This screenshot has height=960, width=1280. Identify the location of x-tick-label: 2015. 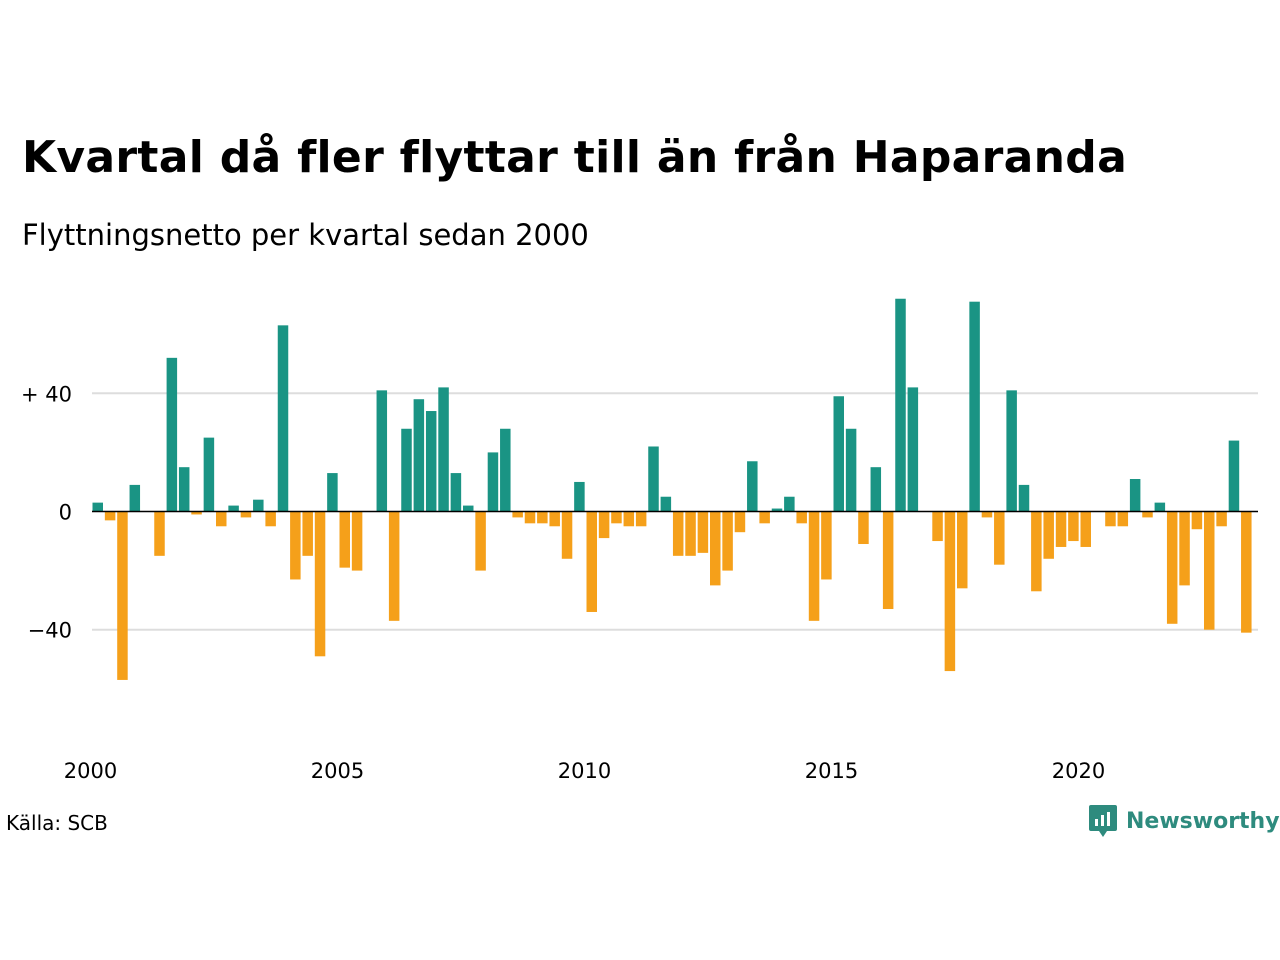
(831, 771).